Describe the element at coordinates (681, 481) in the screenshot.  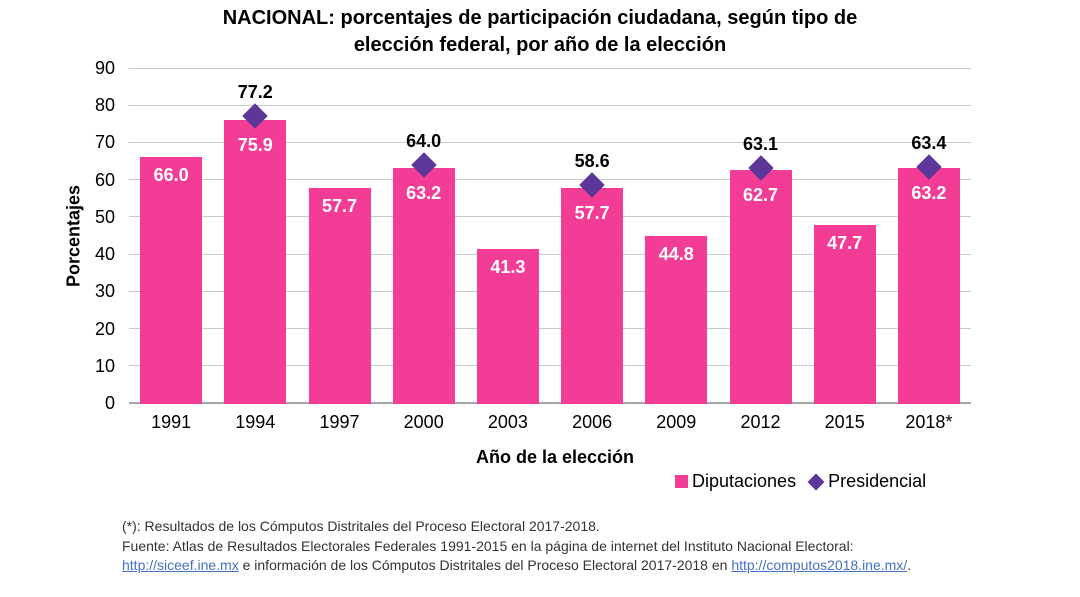
I see `bar-swatch-icon` at that location.